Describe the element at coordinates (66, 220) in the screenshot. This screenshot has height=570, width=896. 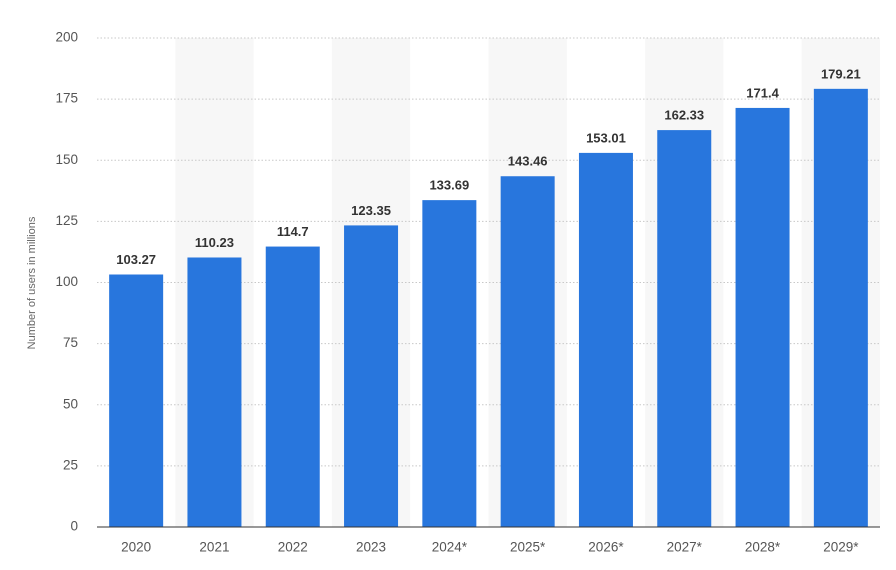
I see `y-tick-label: 125` at that location.